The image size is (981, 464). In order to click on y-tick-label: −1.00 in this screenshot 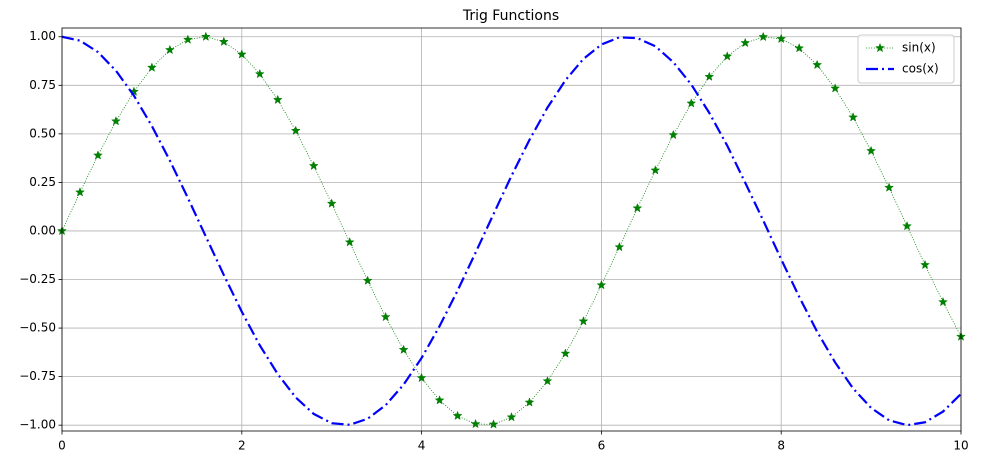, I will do `click(37, 425)`.